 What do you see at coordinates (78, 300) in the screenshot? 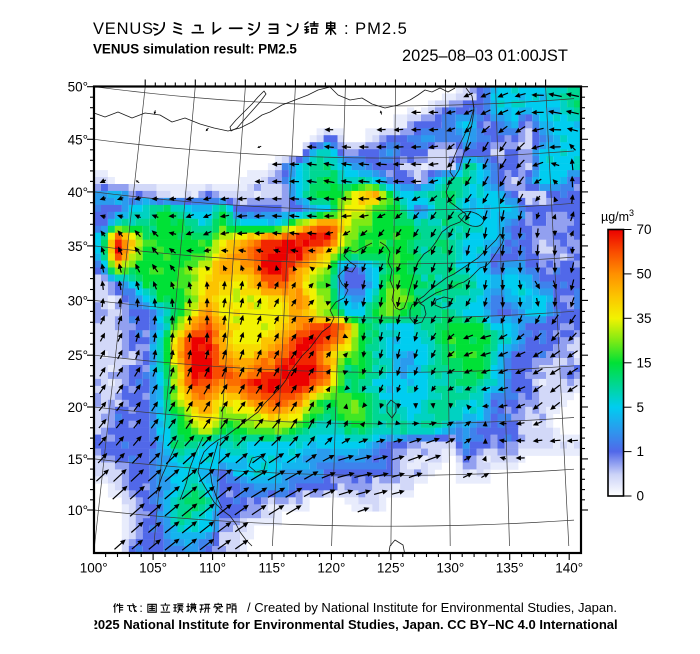
I see `svg-text: 30°` at bounding box center [78, 300].